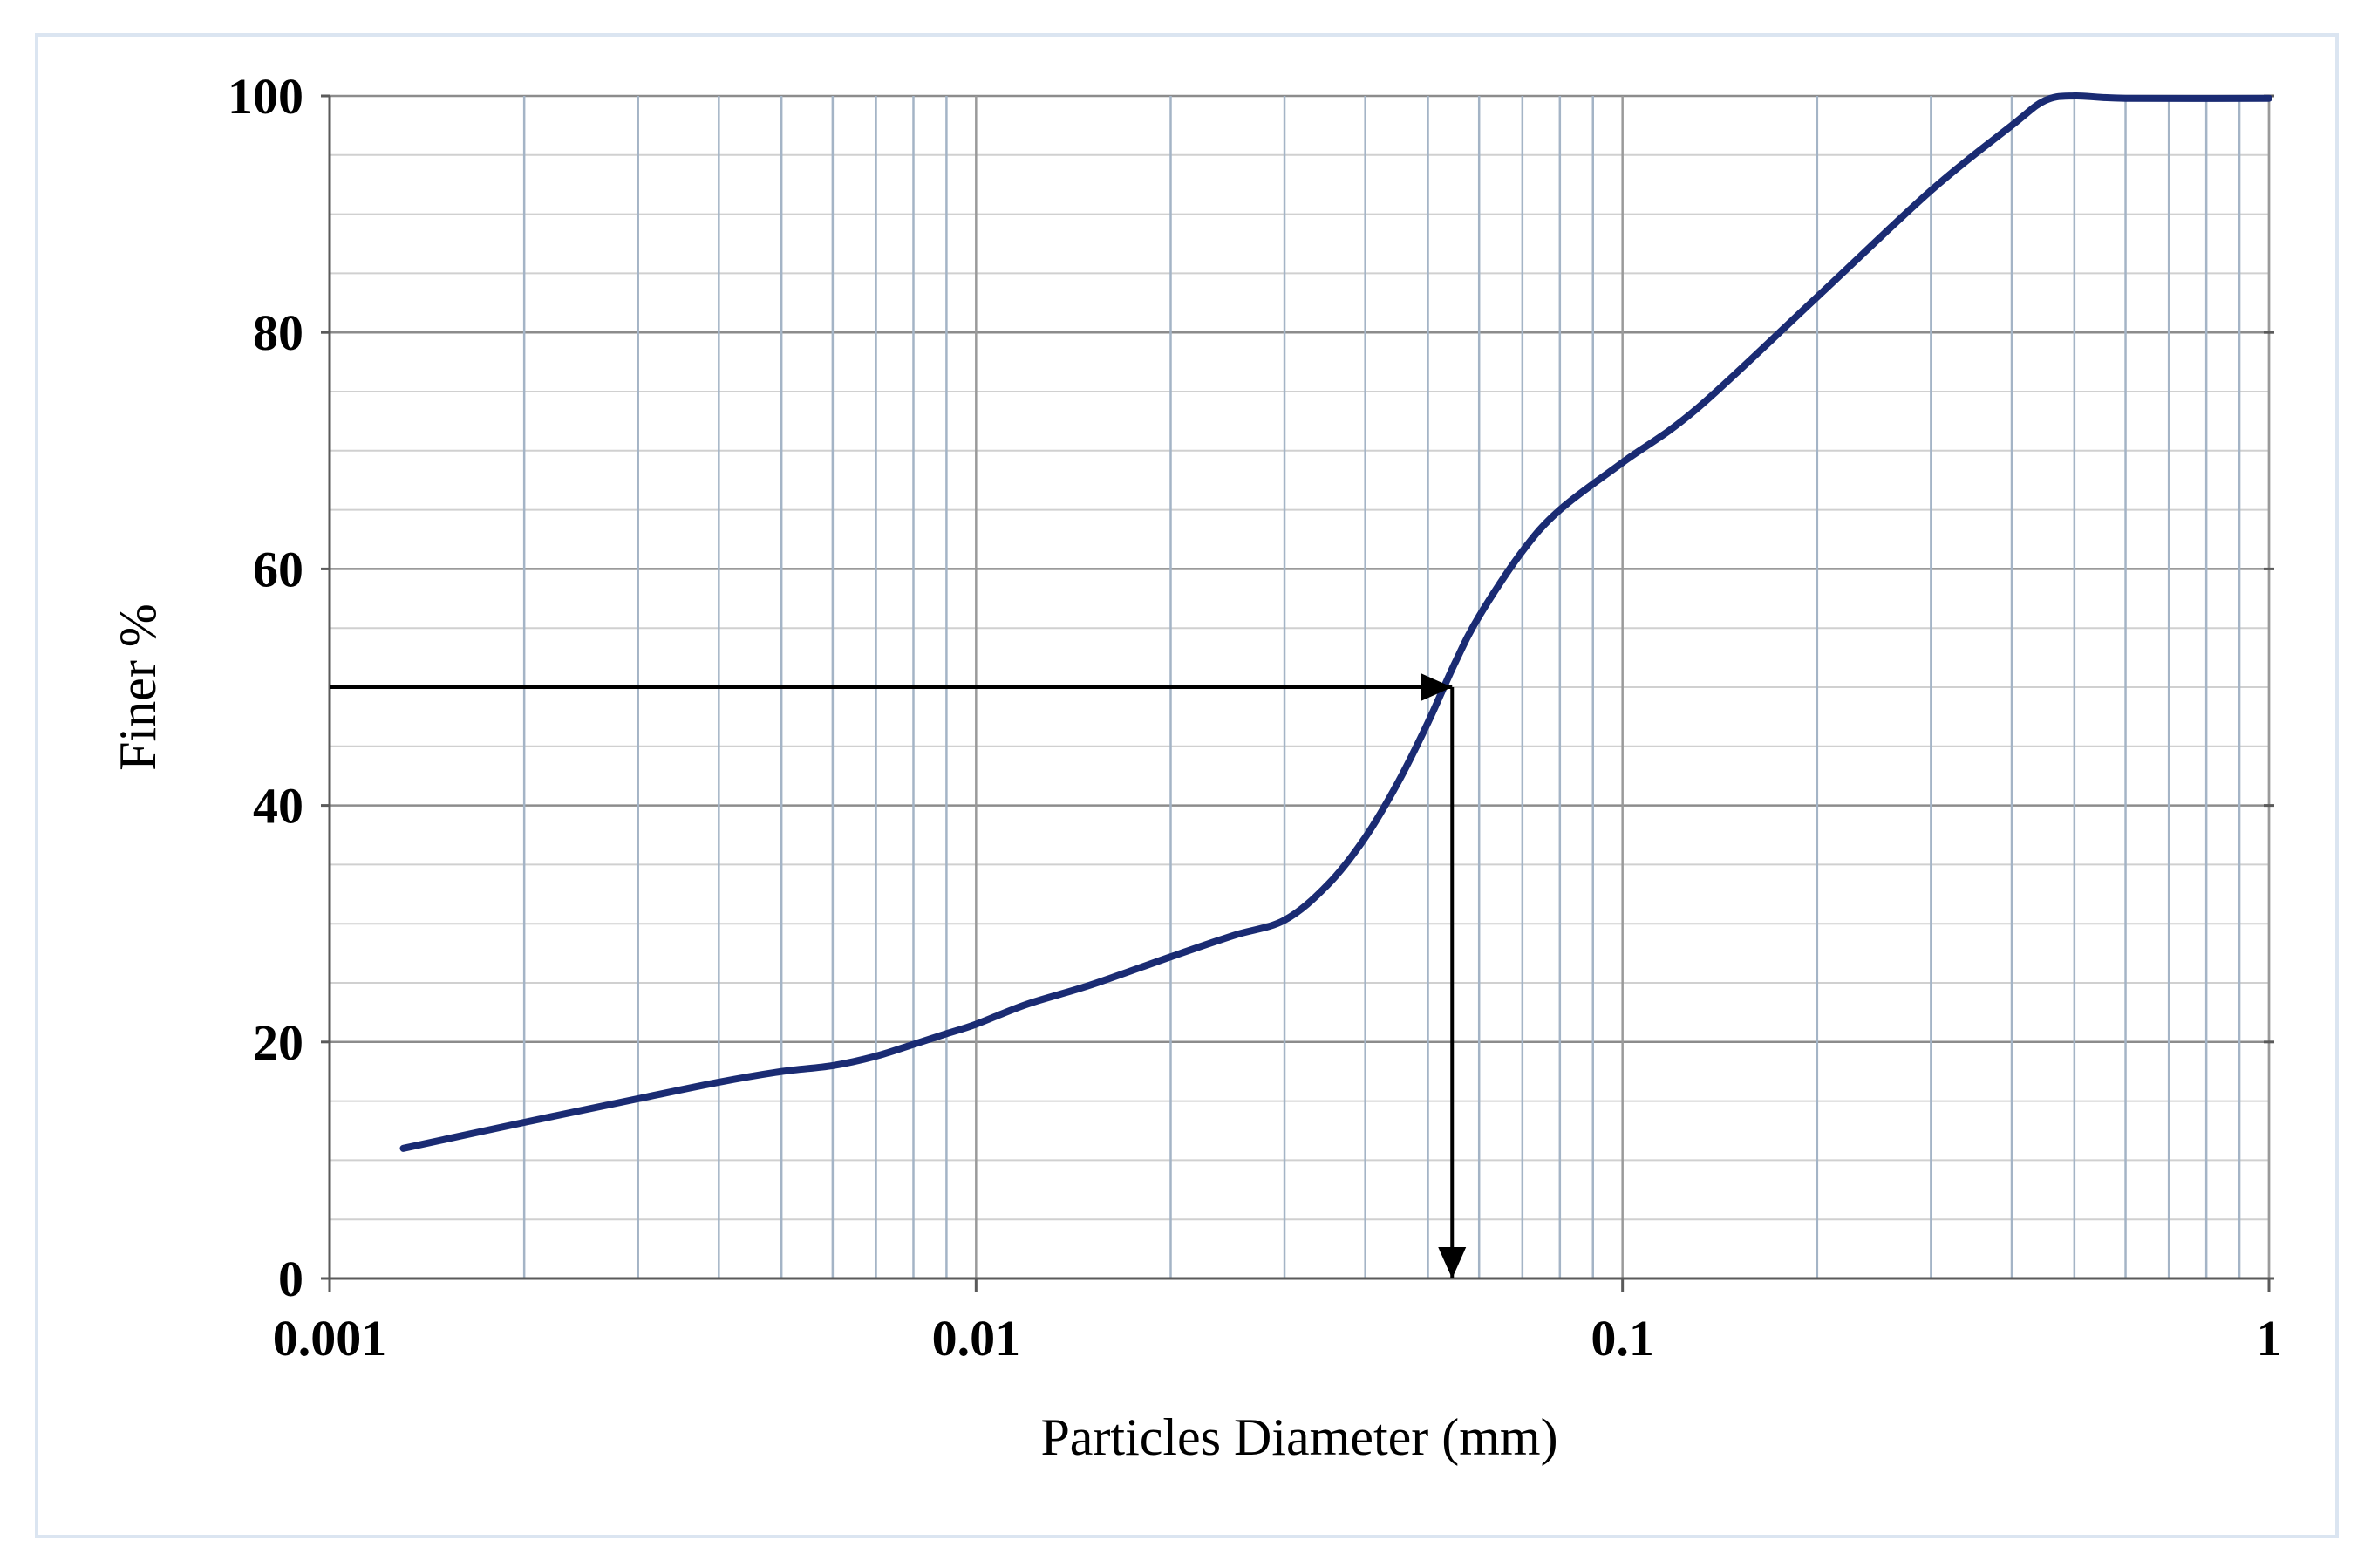 The height and width of the screenshot is (1568, 2371). Describe the element at coordinates (278, 569) in the screenshot. I see `y-tick-label: 60` at that location.